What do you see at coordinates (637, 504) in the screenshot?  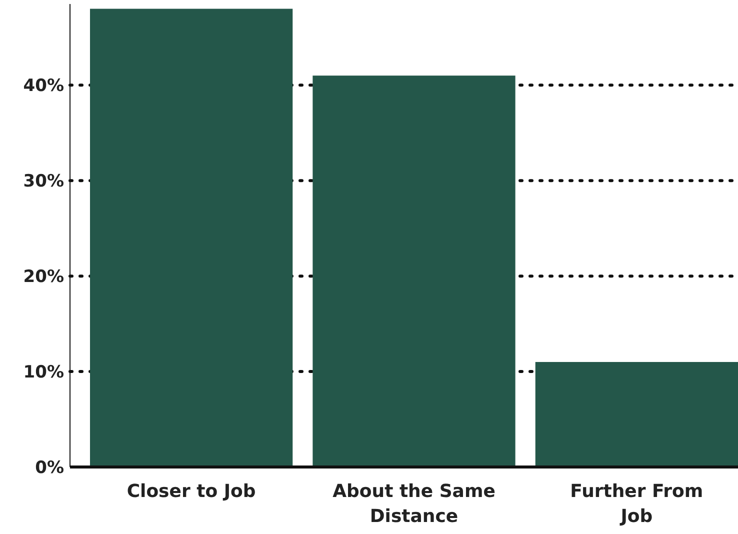 I see `x-tick-label: Further From Job` at bounding box center [637, 504].